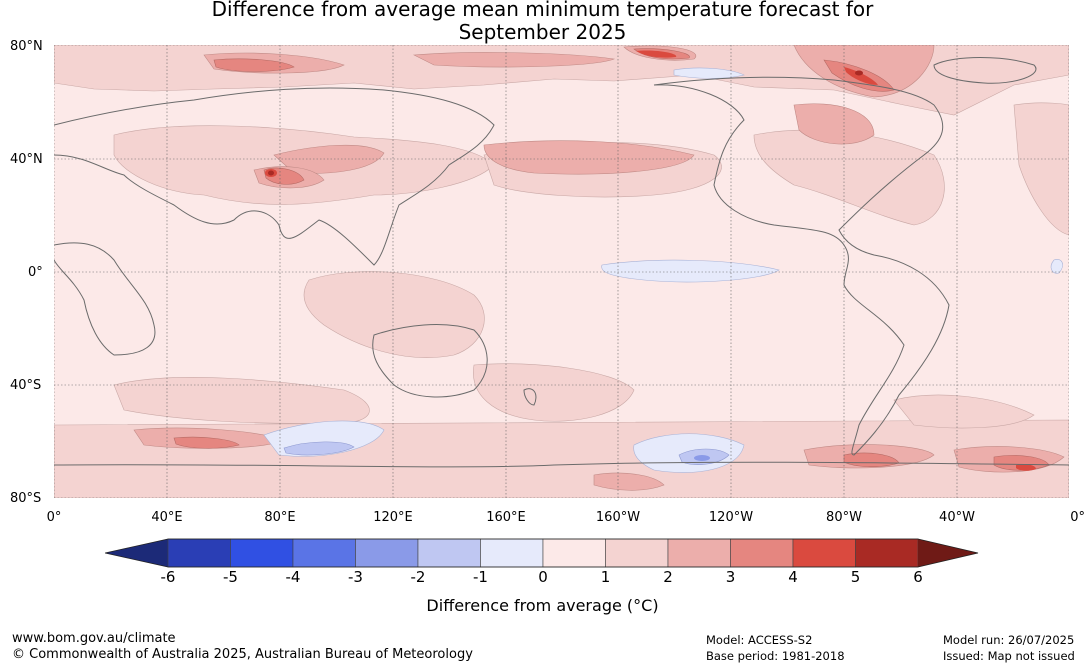 The image size is (1085, 667). What do you see at coordinates (449, 553) in the screenshot?
I see `colorbar-cell--2_-1` at bounding box center [449, 553].